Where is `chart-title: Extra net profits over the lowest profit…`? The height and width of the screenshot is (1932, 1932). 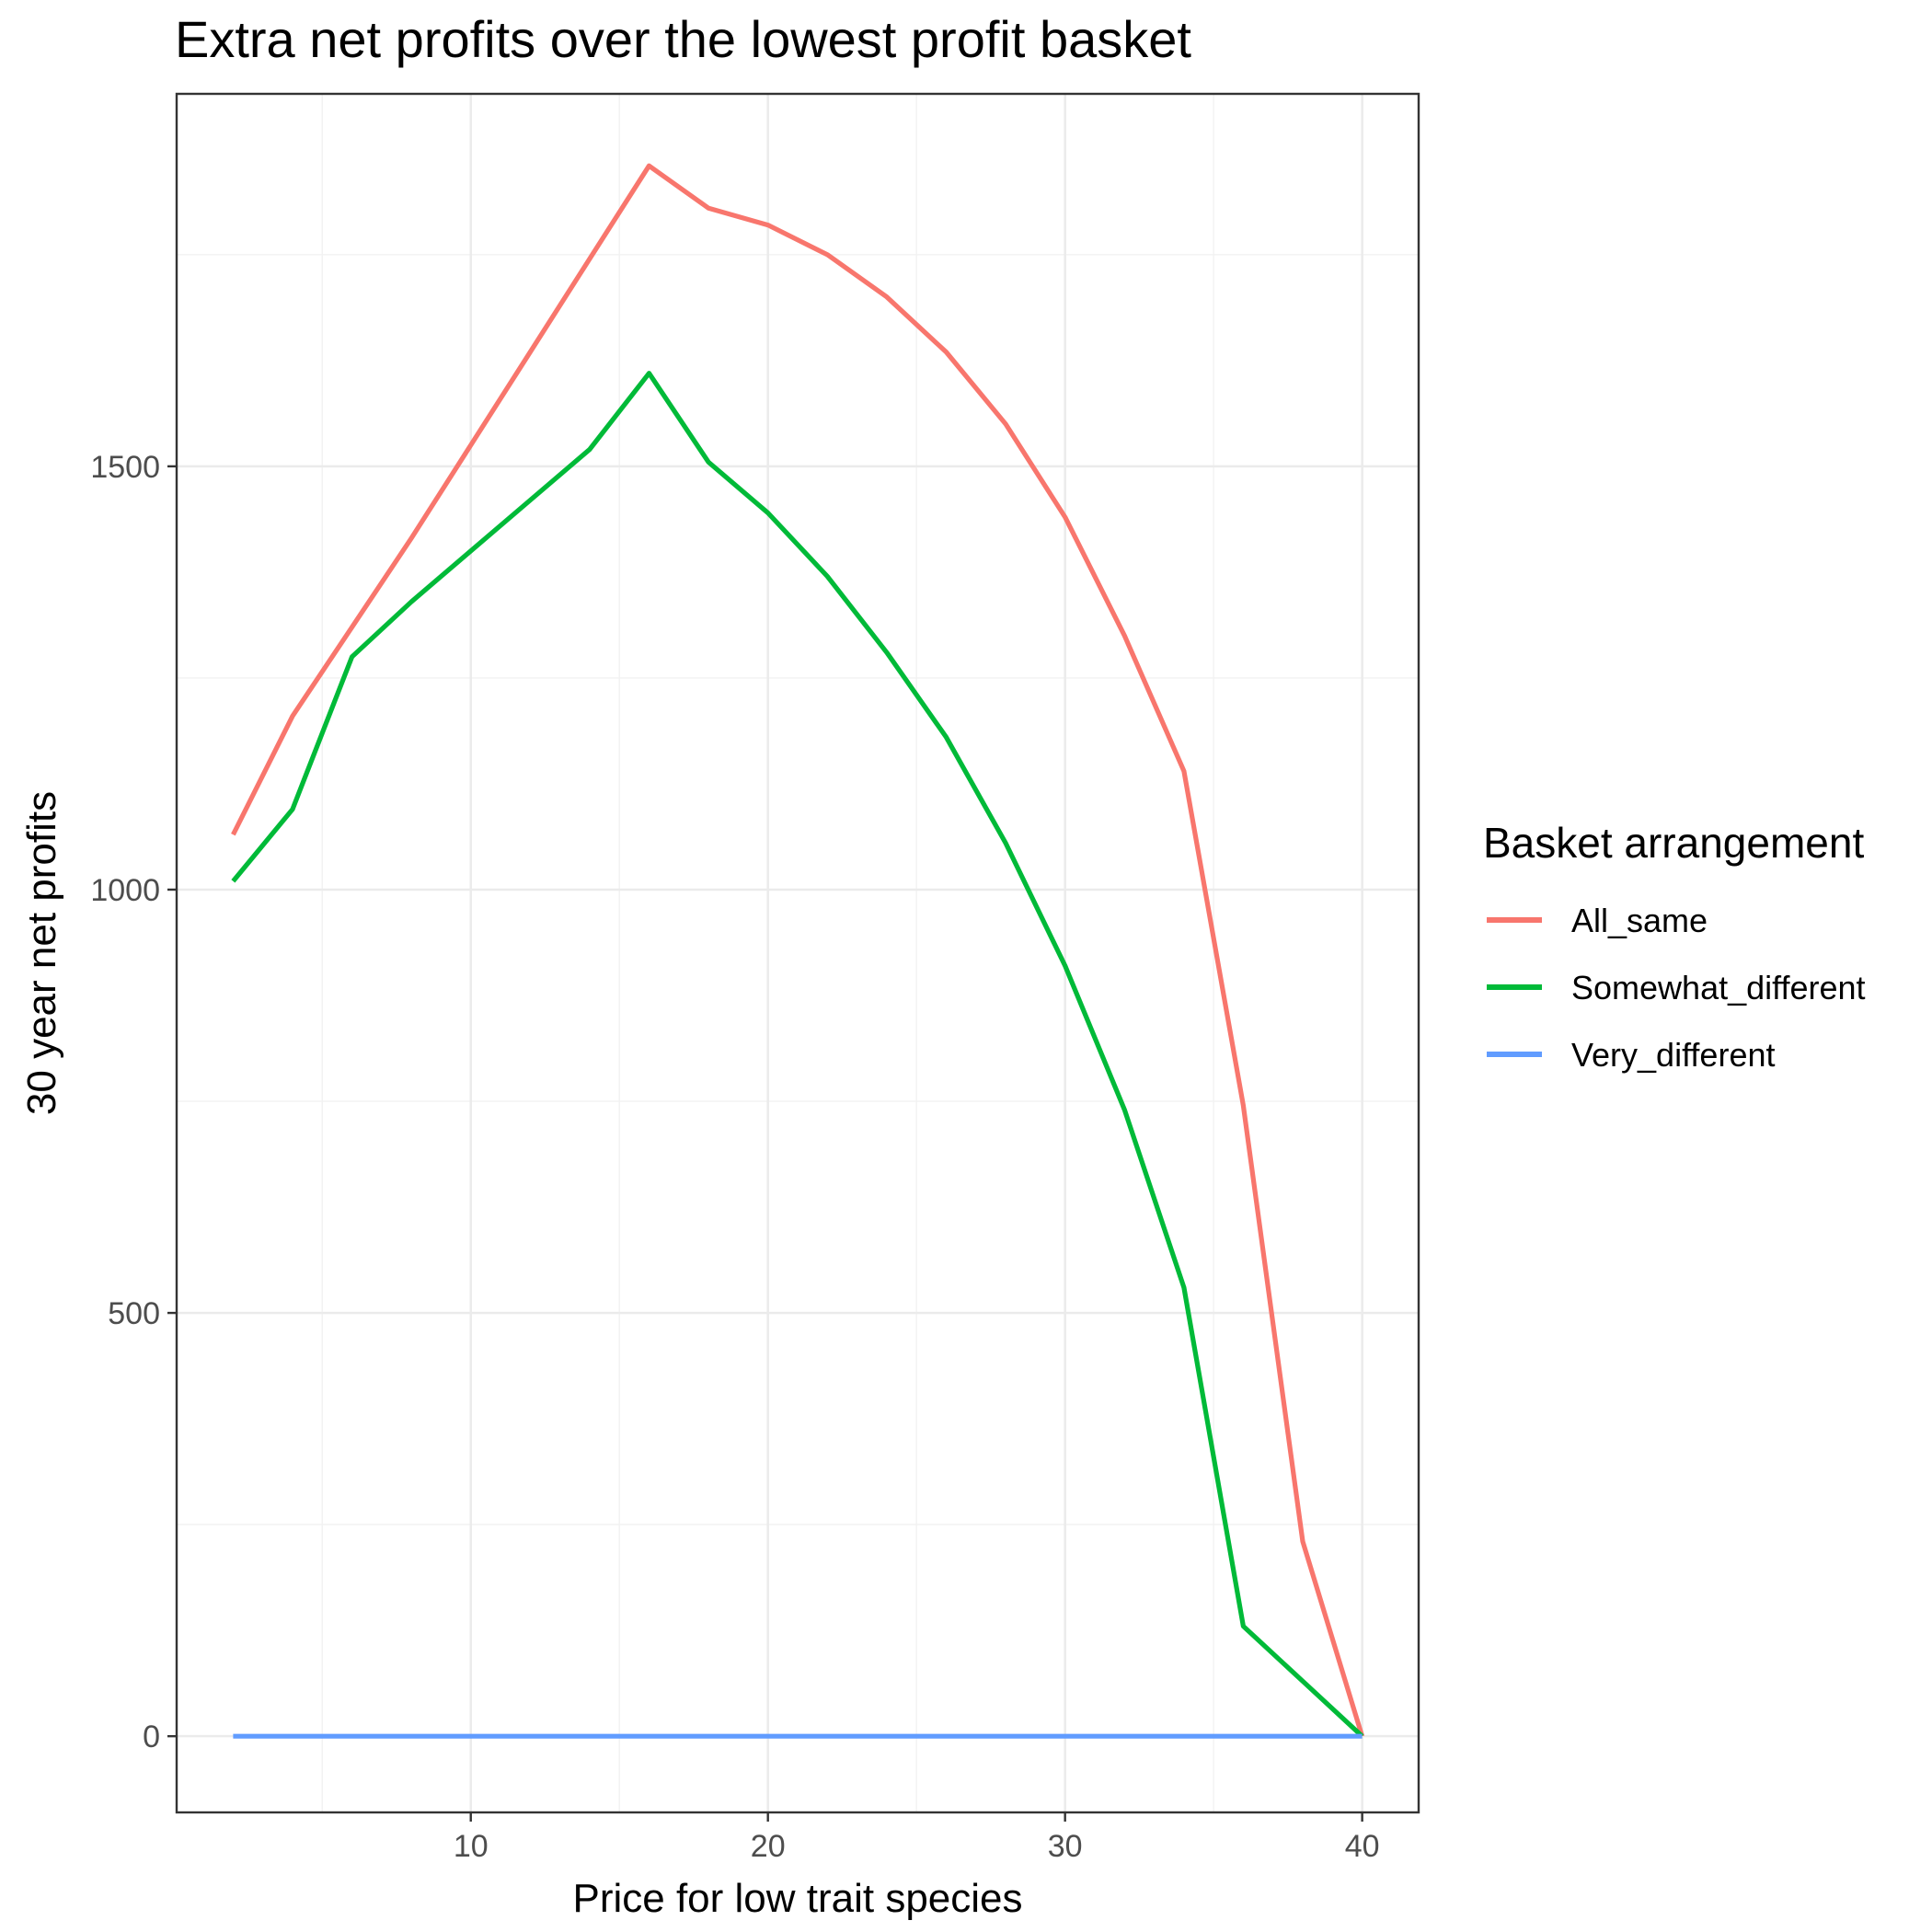
chart-title: Extra net profits over the lowest profit… is located at coordinates (683, 39).